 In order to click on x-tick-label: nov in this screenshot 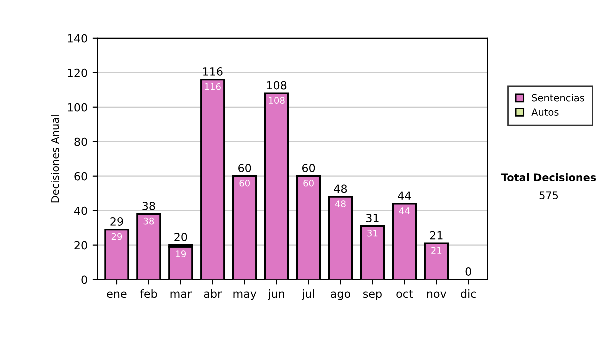, I will do `click(437, 295)`.